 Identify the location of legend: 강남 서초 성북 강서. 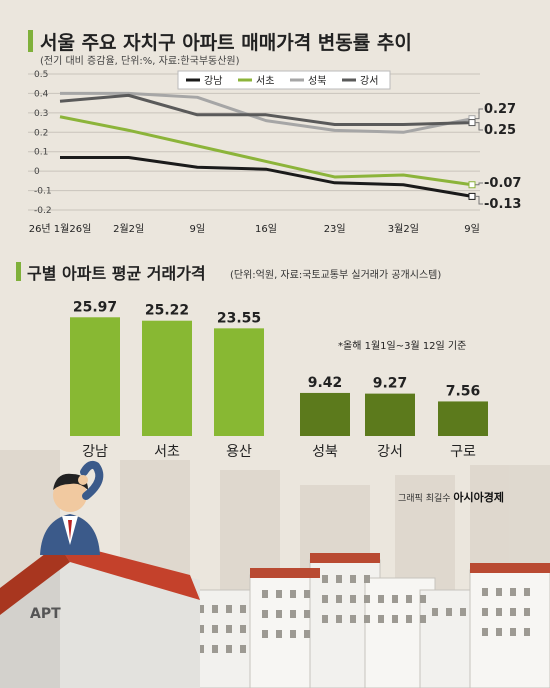
(284, 80).